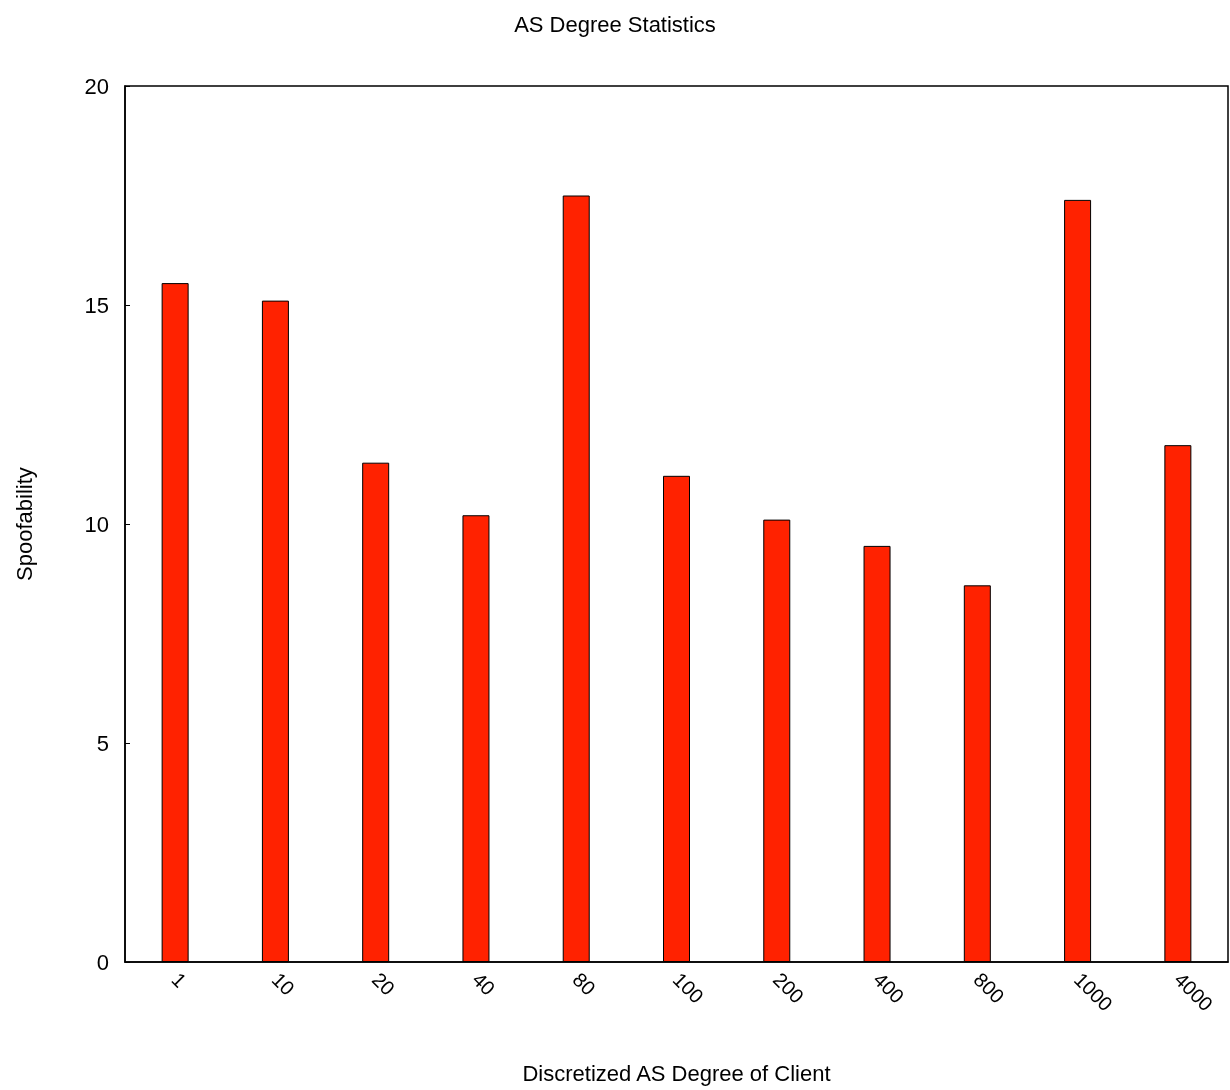  I want to click on chart-title: AS Degree Statistics, so click(615, 24).